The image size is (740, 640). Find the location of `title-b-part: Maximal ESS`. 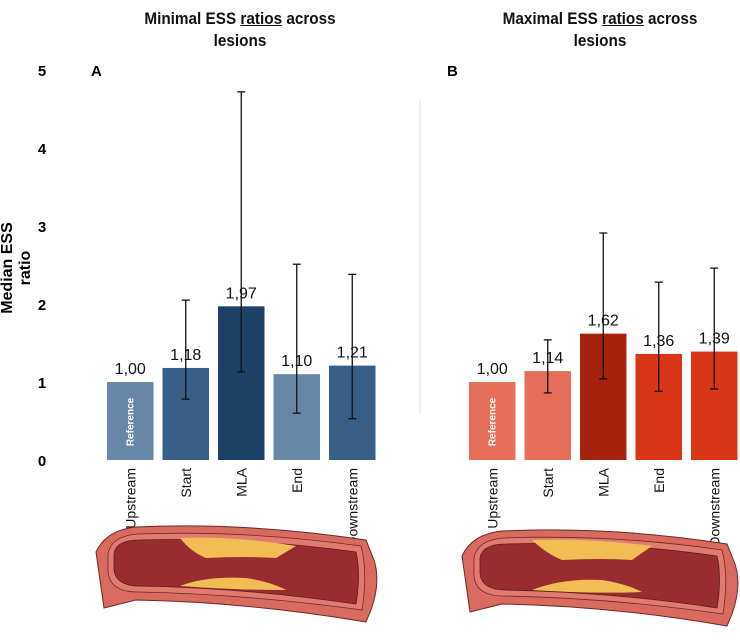

title-b-part: Maximal ESS is located at coordinates (552, 18).